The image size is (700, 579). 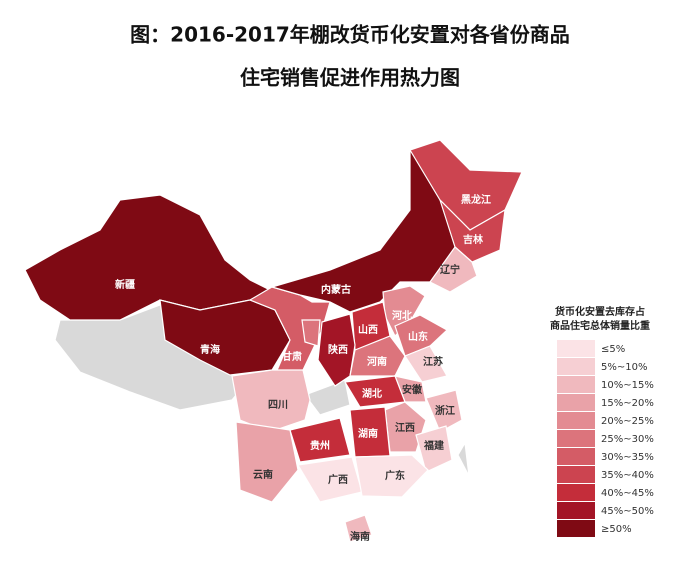 I want to click on province-label: 甘肃, so click(x=292, y=356).